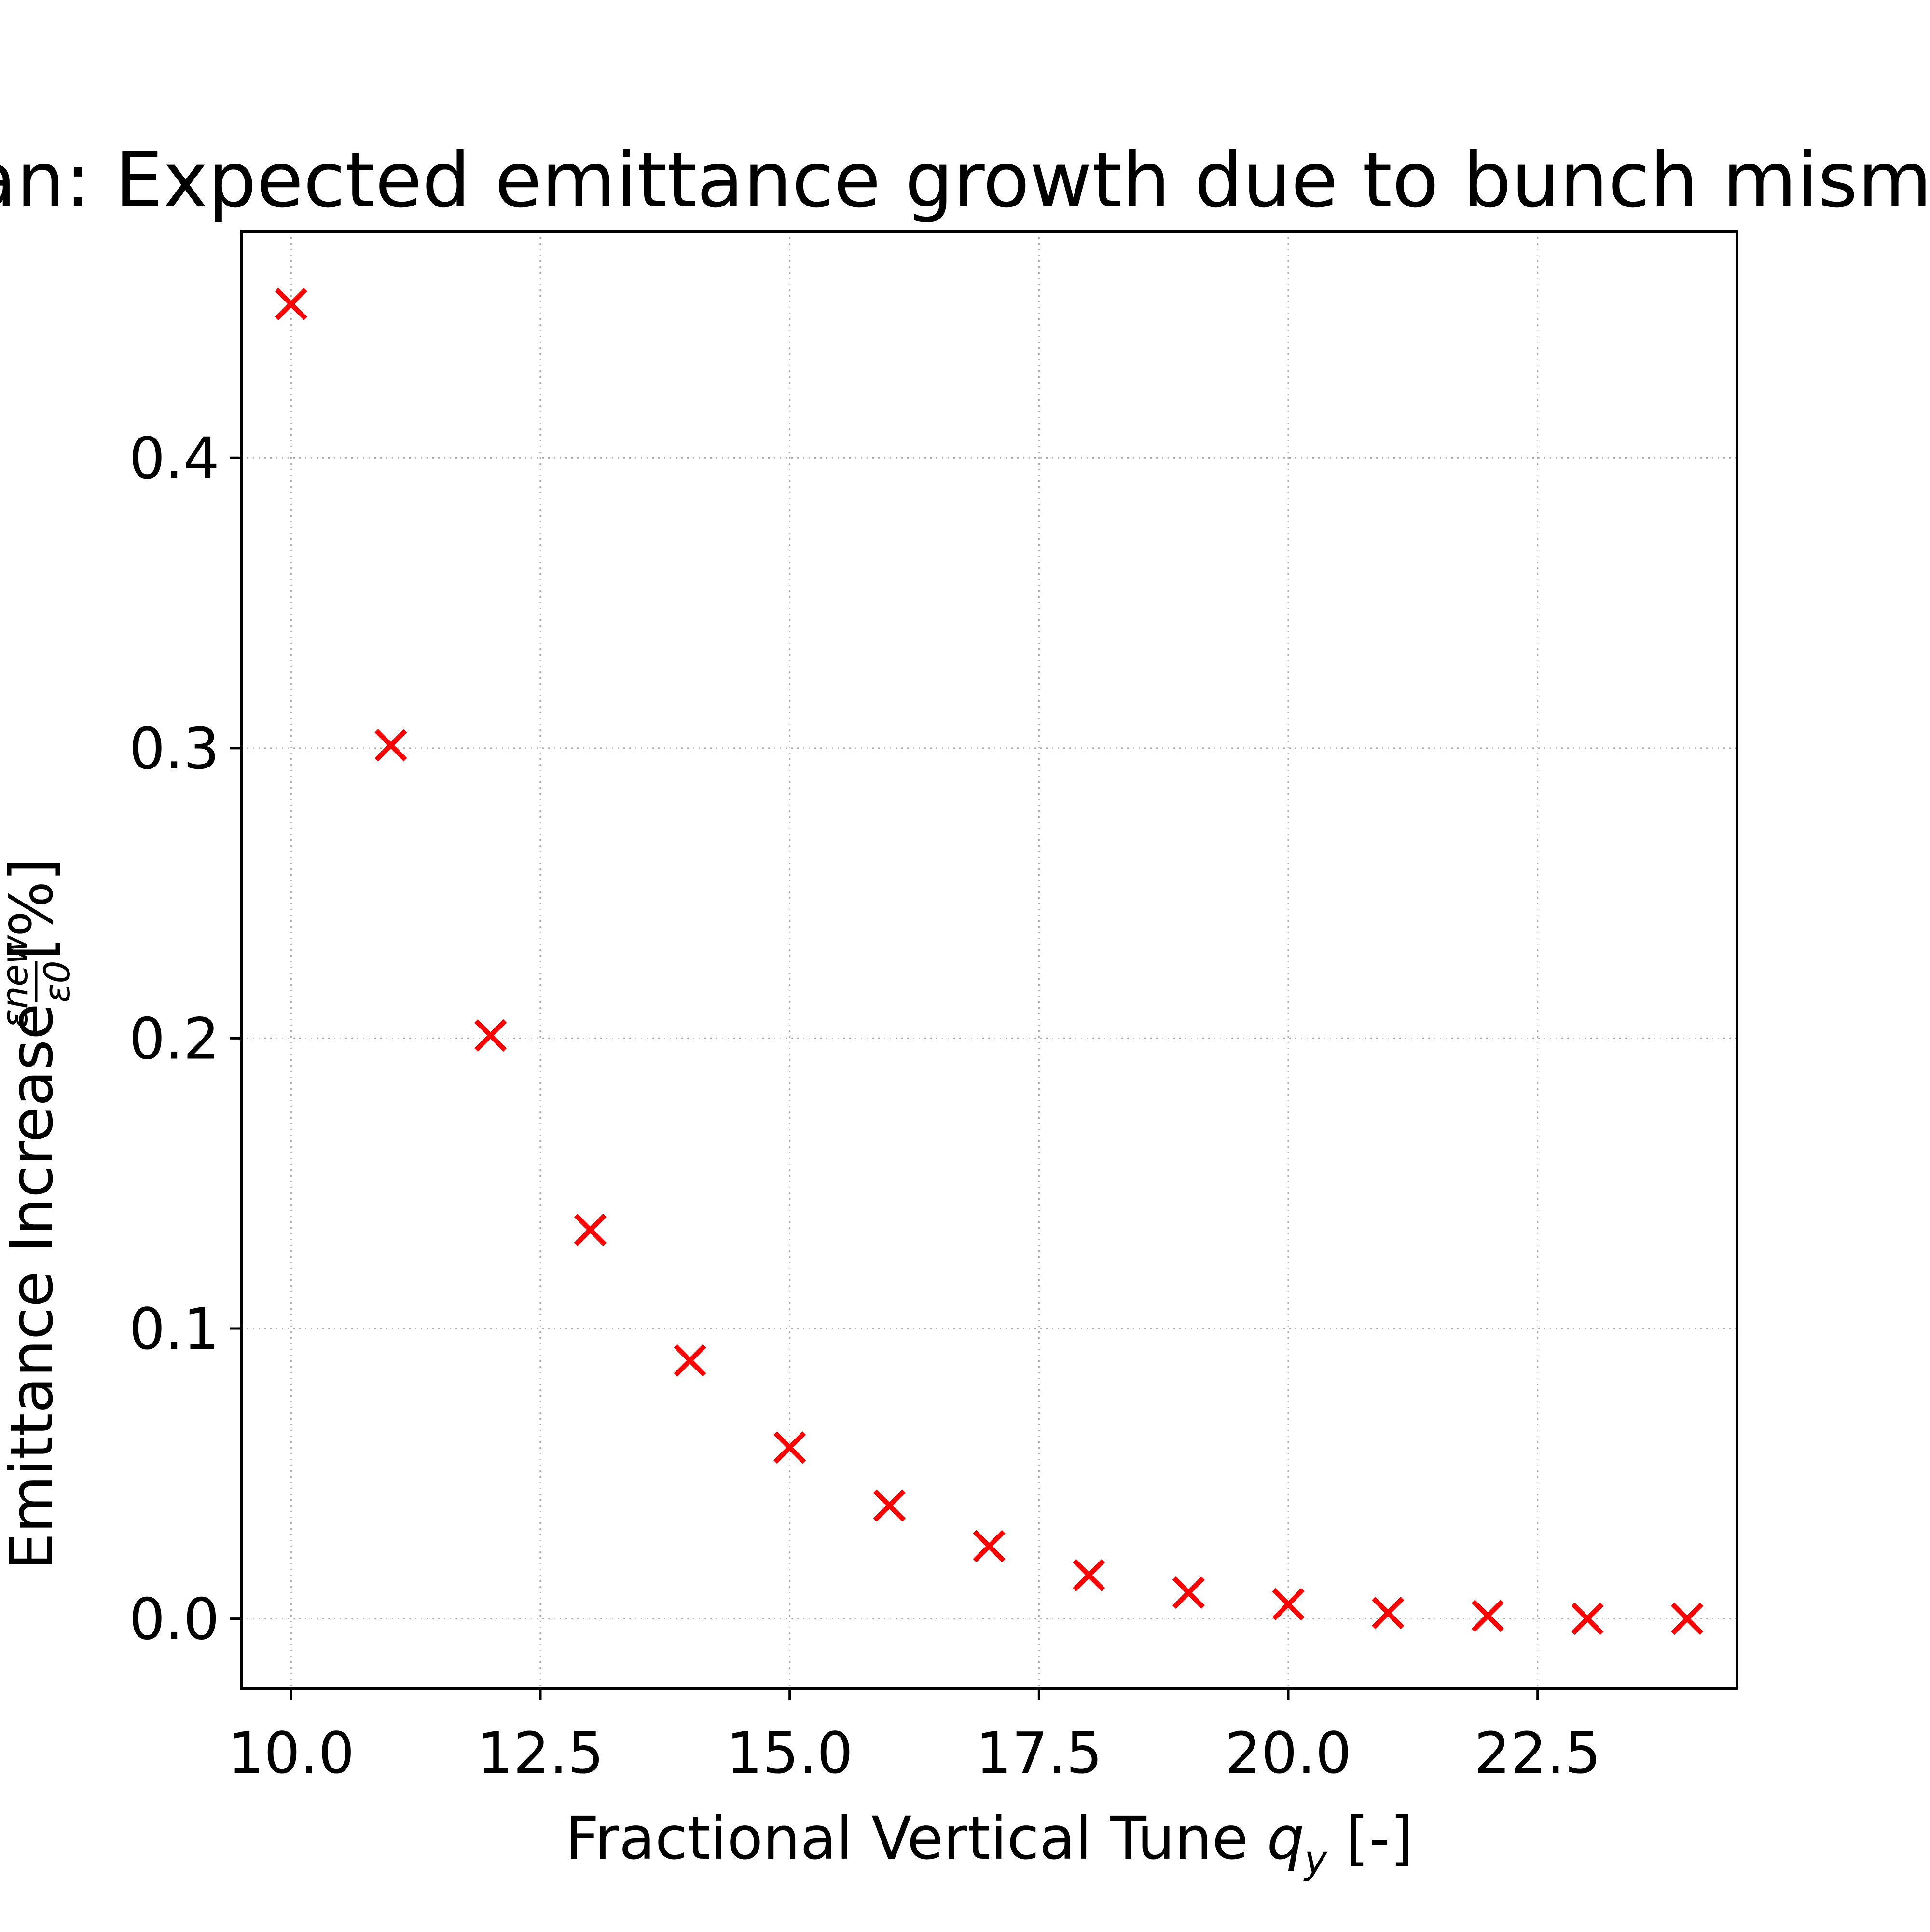  Describe the element at coordinates (33, 1286) in the screenshot. I see `y-axis-label-prefix: Emittance Increase` at that location.